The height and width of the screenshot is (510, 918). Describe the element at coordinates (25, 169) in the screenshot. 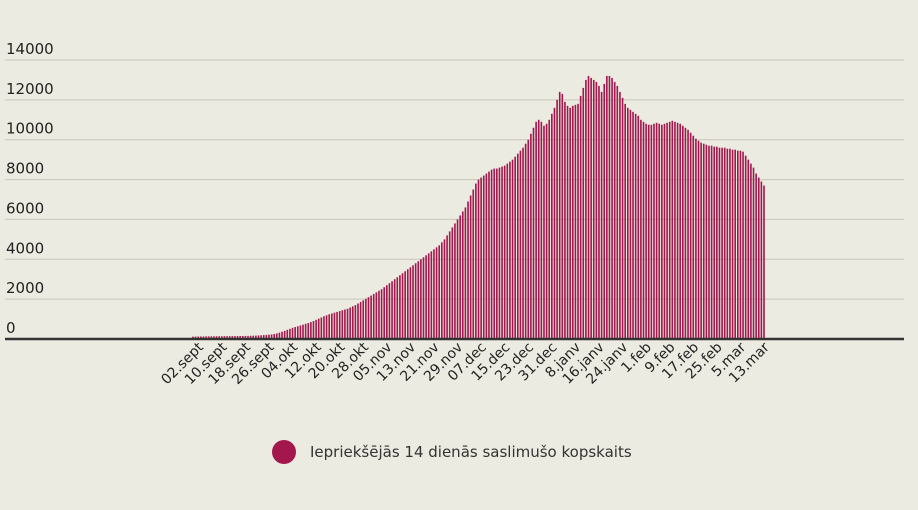

I see `y-tick-label: 8000` at that location.